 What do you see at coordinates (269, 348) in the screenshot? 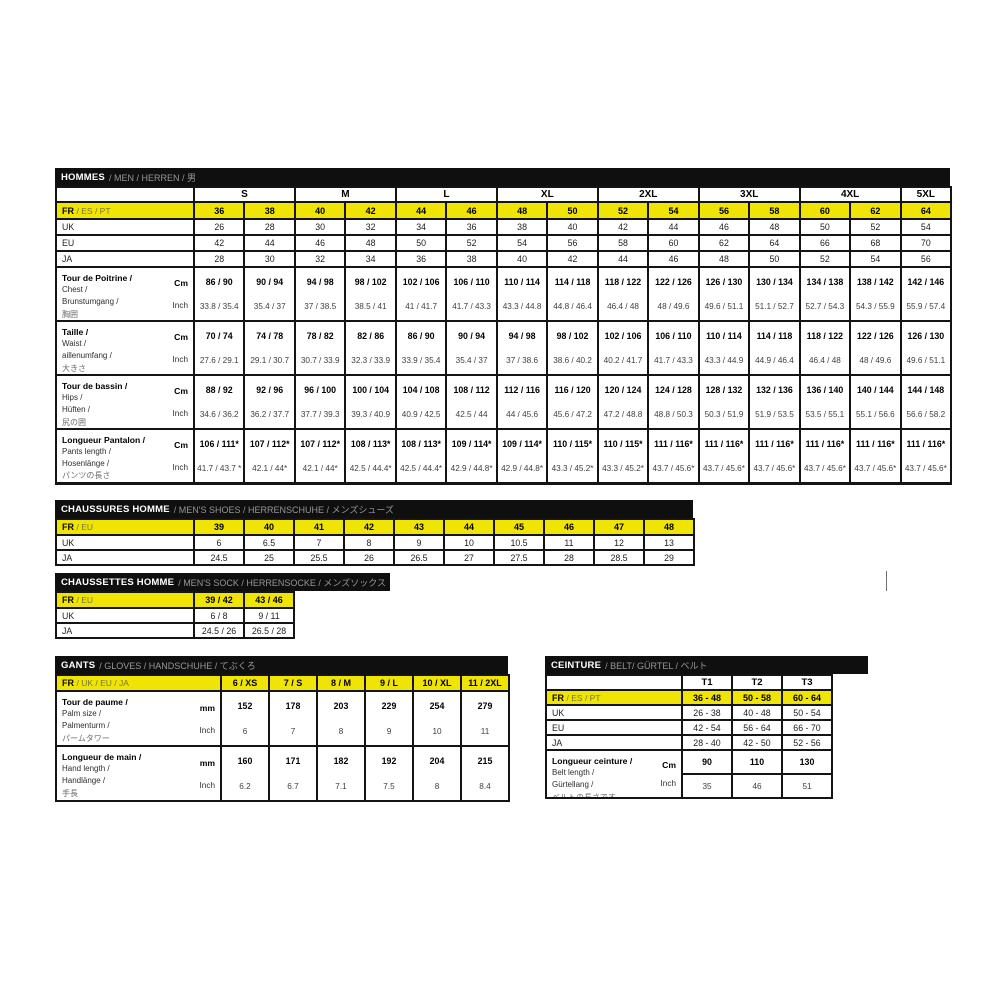
I see `measure-cell: 74 / 78 29.1 / 30.7` at bounding box center [269, 348].